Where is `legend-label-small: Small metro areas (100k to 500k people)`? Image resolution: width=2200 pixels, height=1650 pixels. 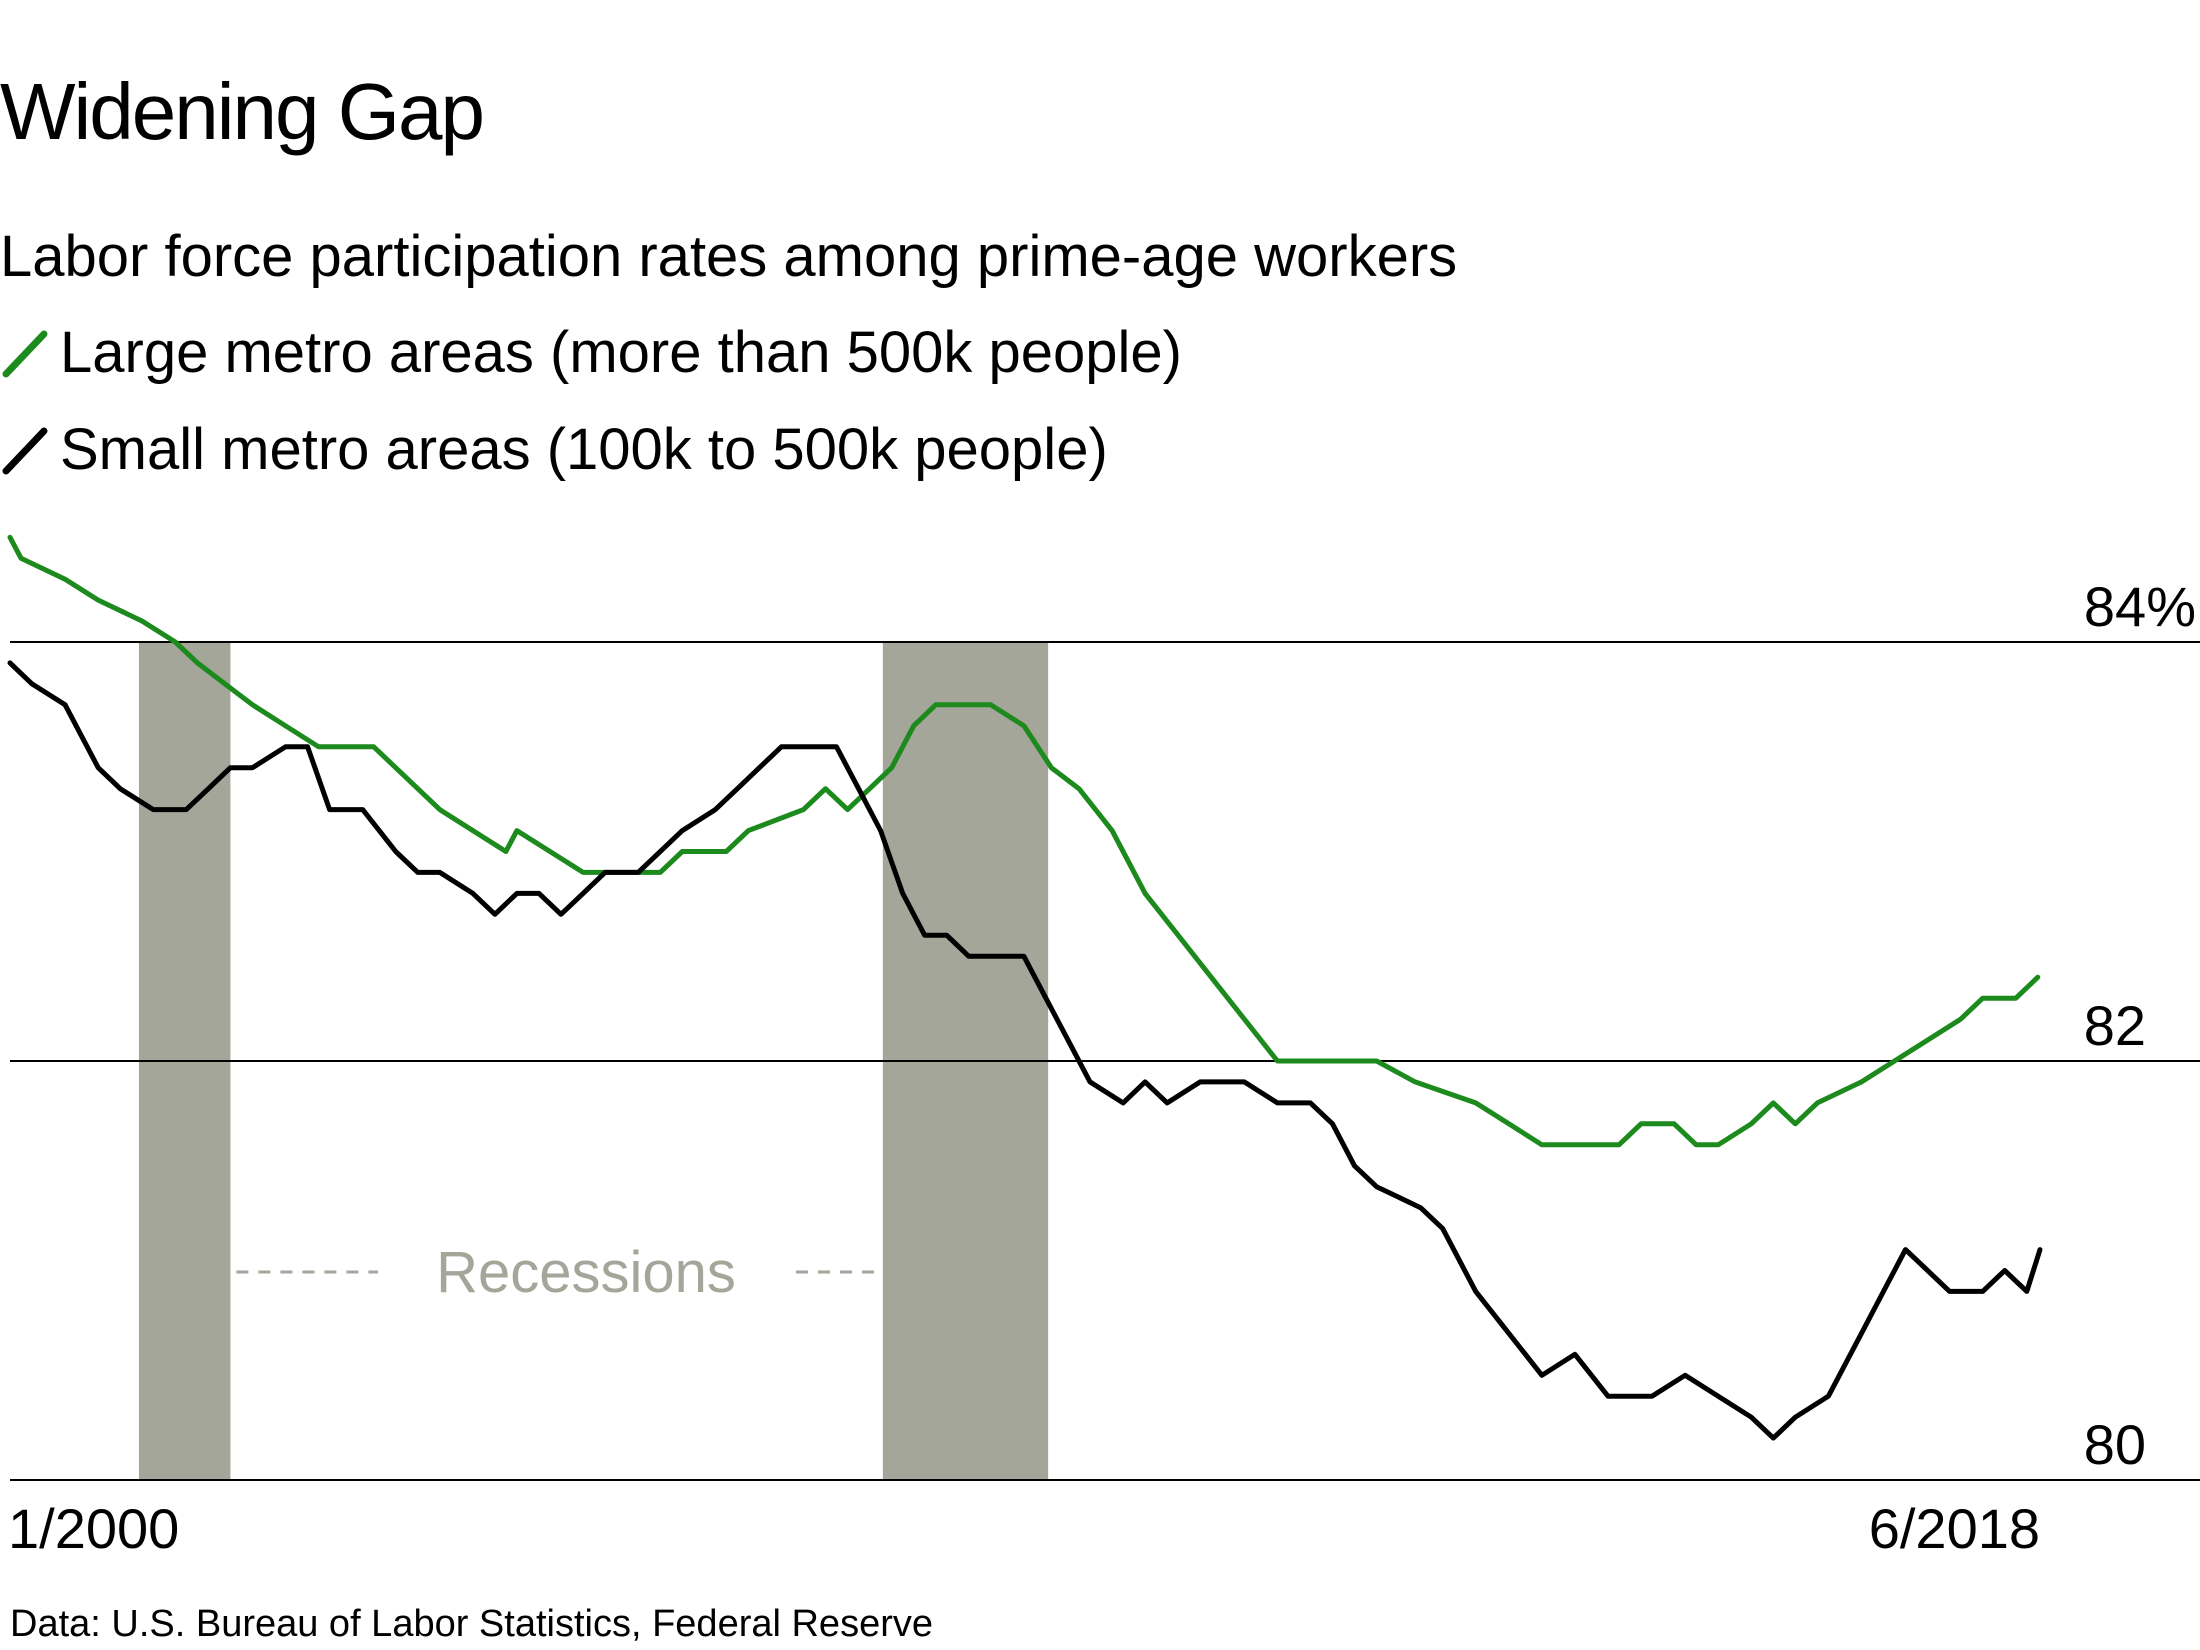
legend-label-small: Small metro areas (100k to 500k people) is located at coordinates (584, 449).